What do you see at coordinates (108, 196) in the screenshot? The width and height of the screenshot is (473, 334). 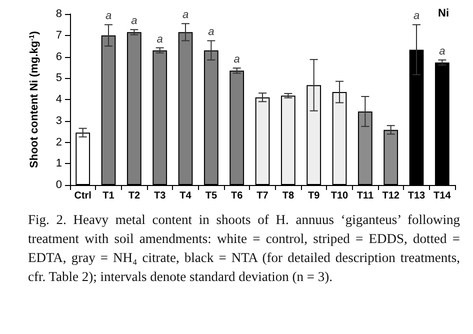 I see `x-tick-label: T1` at bounding box center [108, 196].